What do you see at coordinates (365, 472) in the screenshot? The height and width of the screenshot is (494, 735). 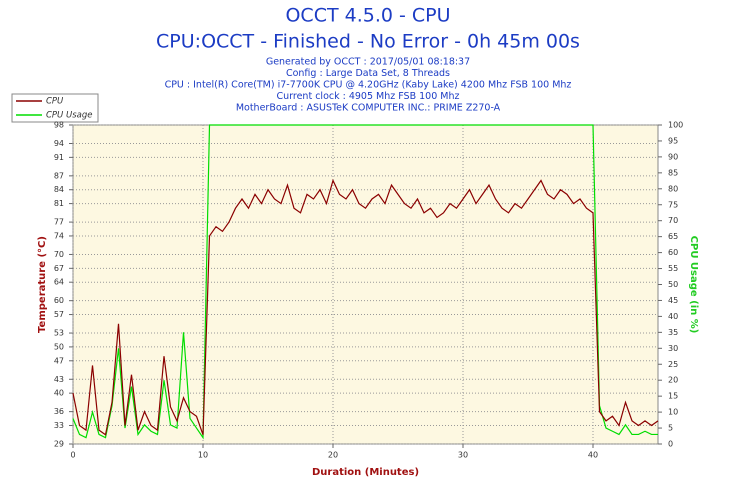 I see `x-axis-label: Duration (Minutes)` at bounding box center [365, 472].